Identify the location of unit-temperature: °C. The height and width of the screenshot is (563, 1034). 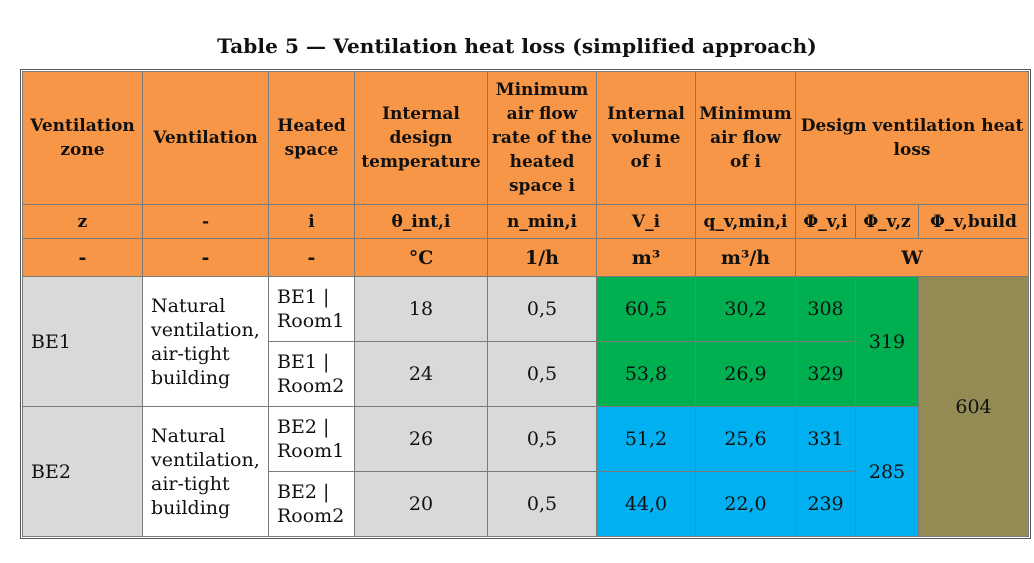
(421, 257).